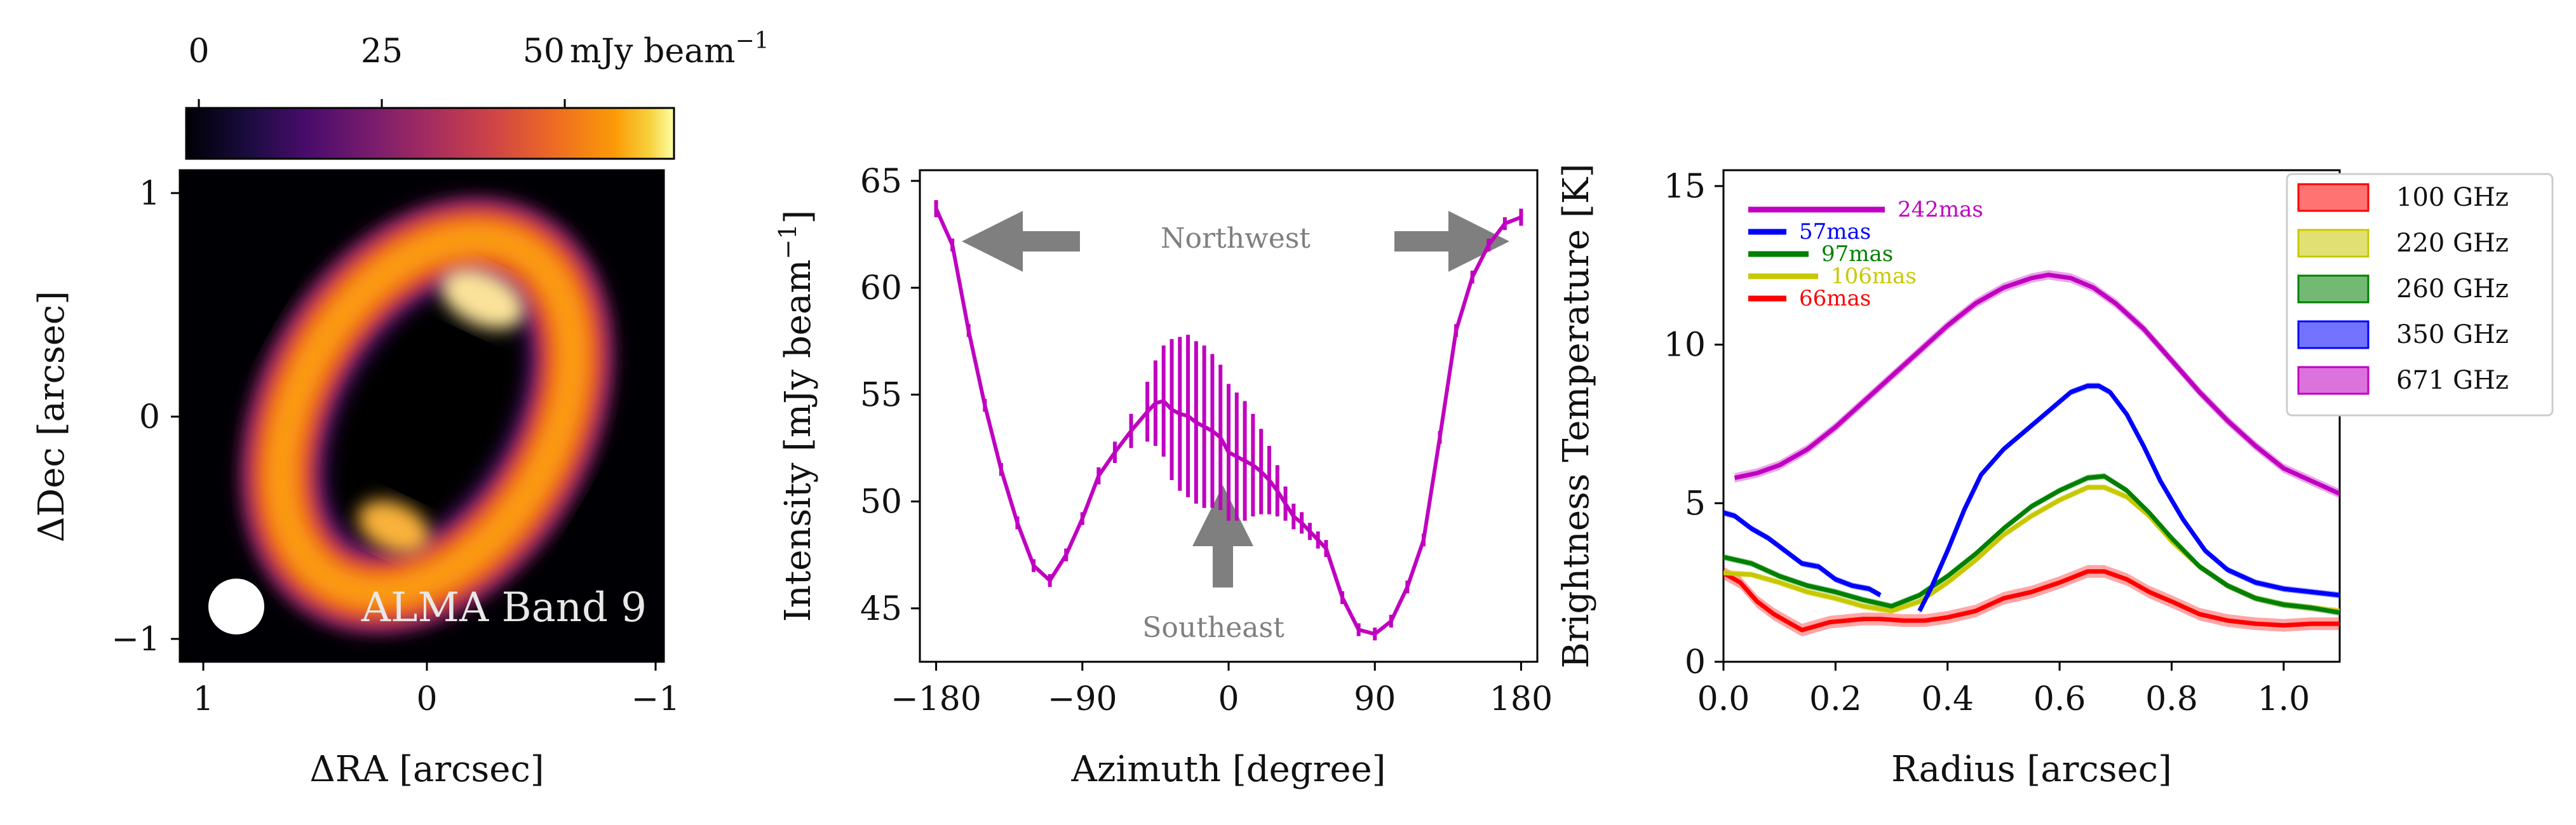 The height and width of the screenshot is (825, 2576). I want to click on radial-xtick-label: 0.2, so click(1835, 699).